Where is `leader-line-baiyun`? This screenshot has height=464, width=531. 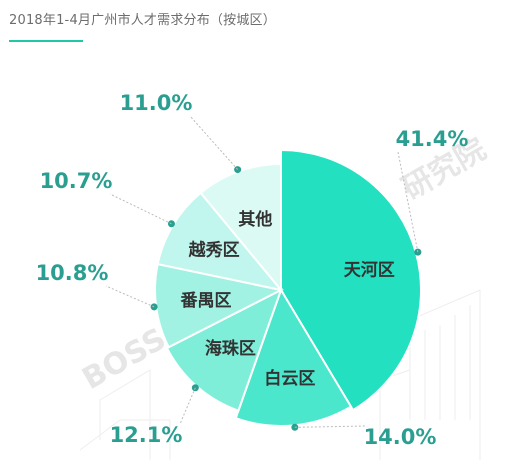 leader-line-baiyun is located at coordinates (330, 426).